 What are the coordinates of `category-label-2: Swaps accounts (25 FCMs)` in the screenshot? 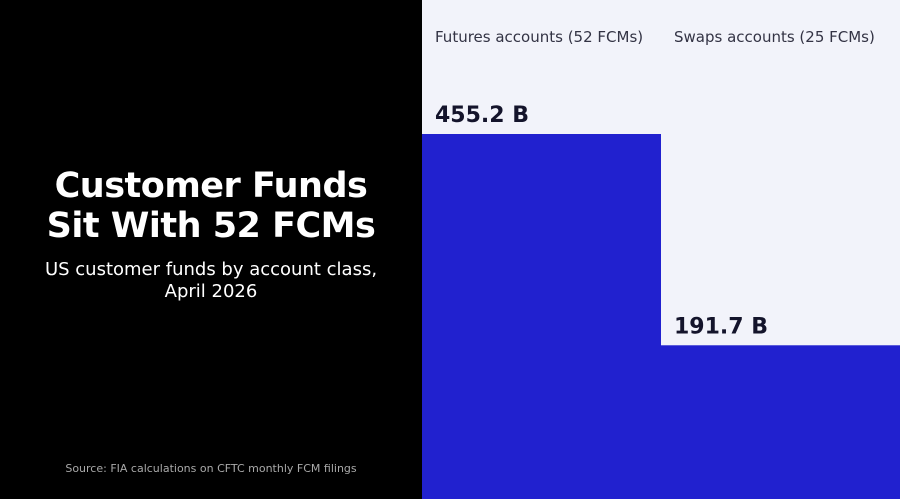 It's located at (774, 37).